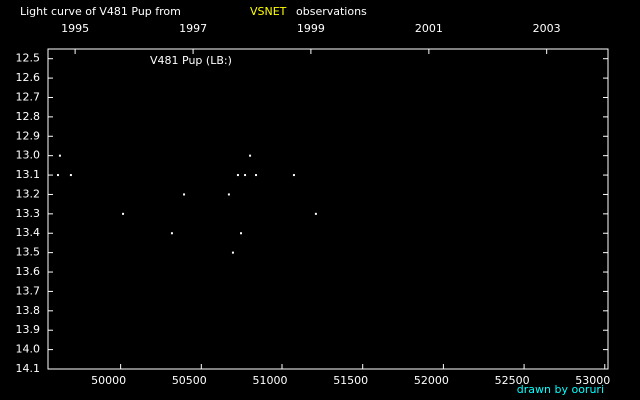 Image resolution: width=640 pixels, height=400 pixels. What do you see at coordinates (28, 271) in the screenshot?
I see `y-tick-label: 13.6` at bounding box center [28, 271].